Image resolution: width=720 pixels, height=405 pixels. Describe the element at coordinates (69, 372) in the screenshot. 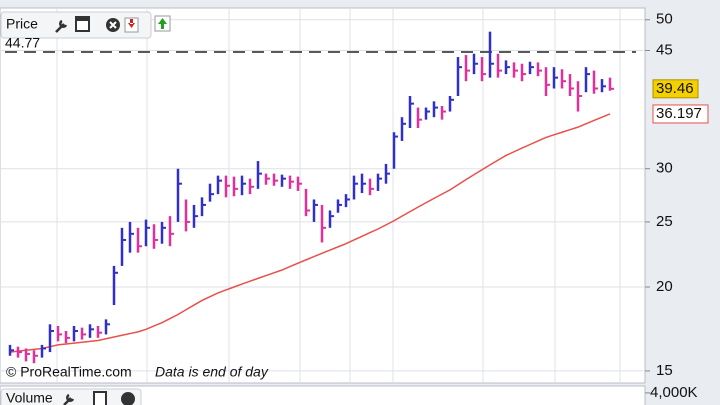

I see `copyright: © ProRealTime.com` at that location.